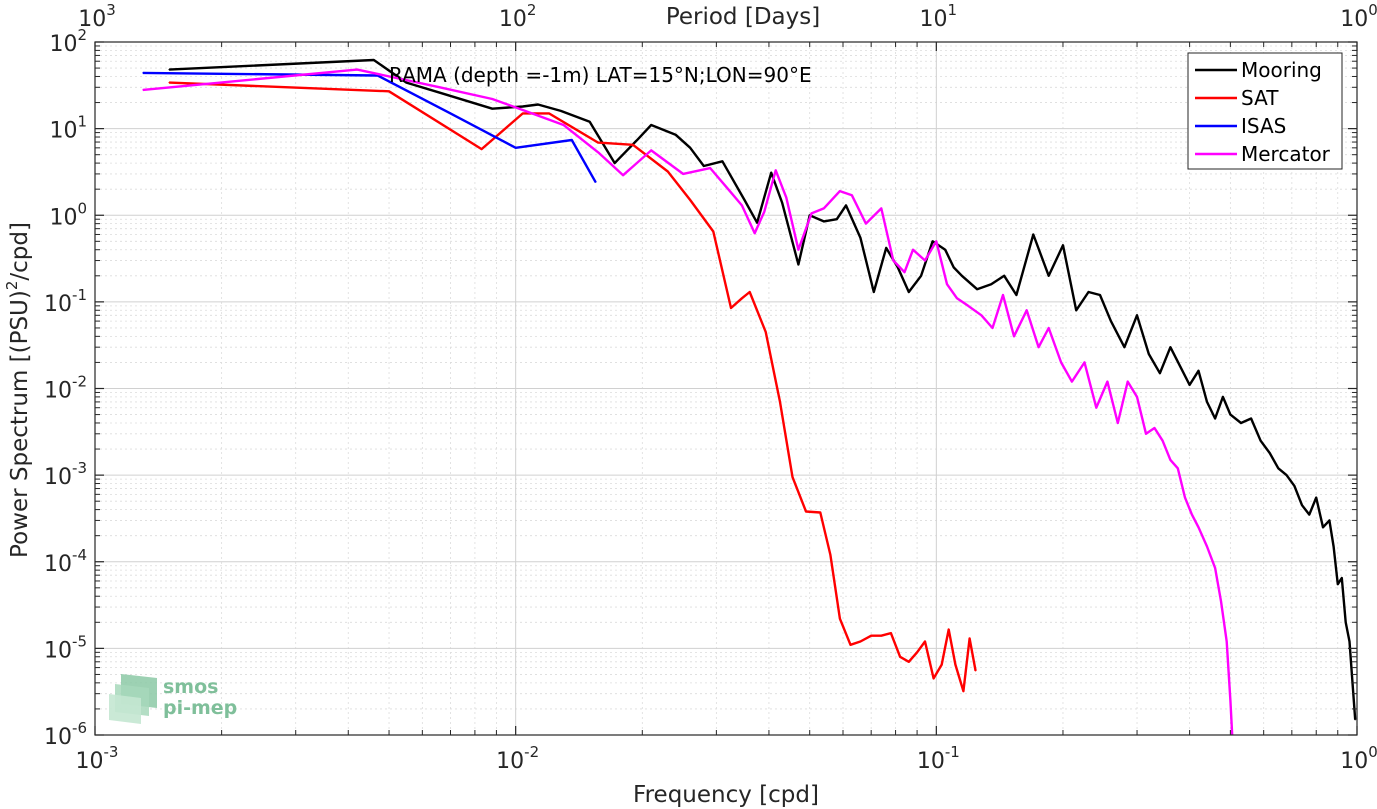  What do you see at coordinates (133, 699) in the screenshot?
I see `logo-mark-icon` at bounding box center [133, 699].